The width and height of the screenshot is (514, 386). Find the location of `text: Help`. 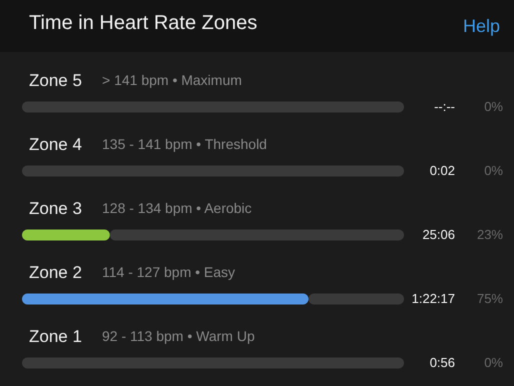

text: Help is located at coordinates (481, 26).